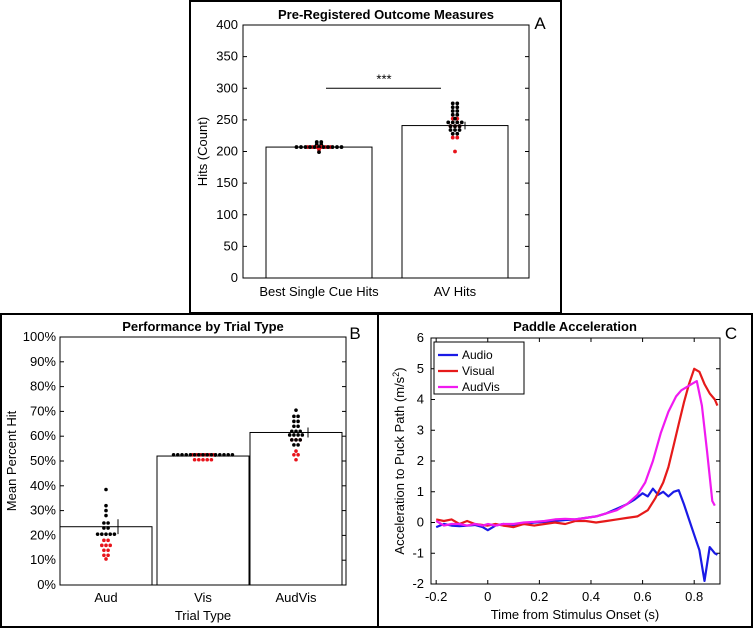  What do you see at coordinates (40, 336) in the screenshot?
I see `y-tick-label: 100%` at bounding box center [40, 336].